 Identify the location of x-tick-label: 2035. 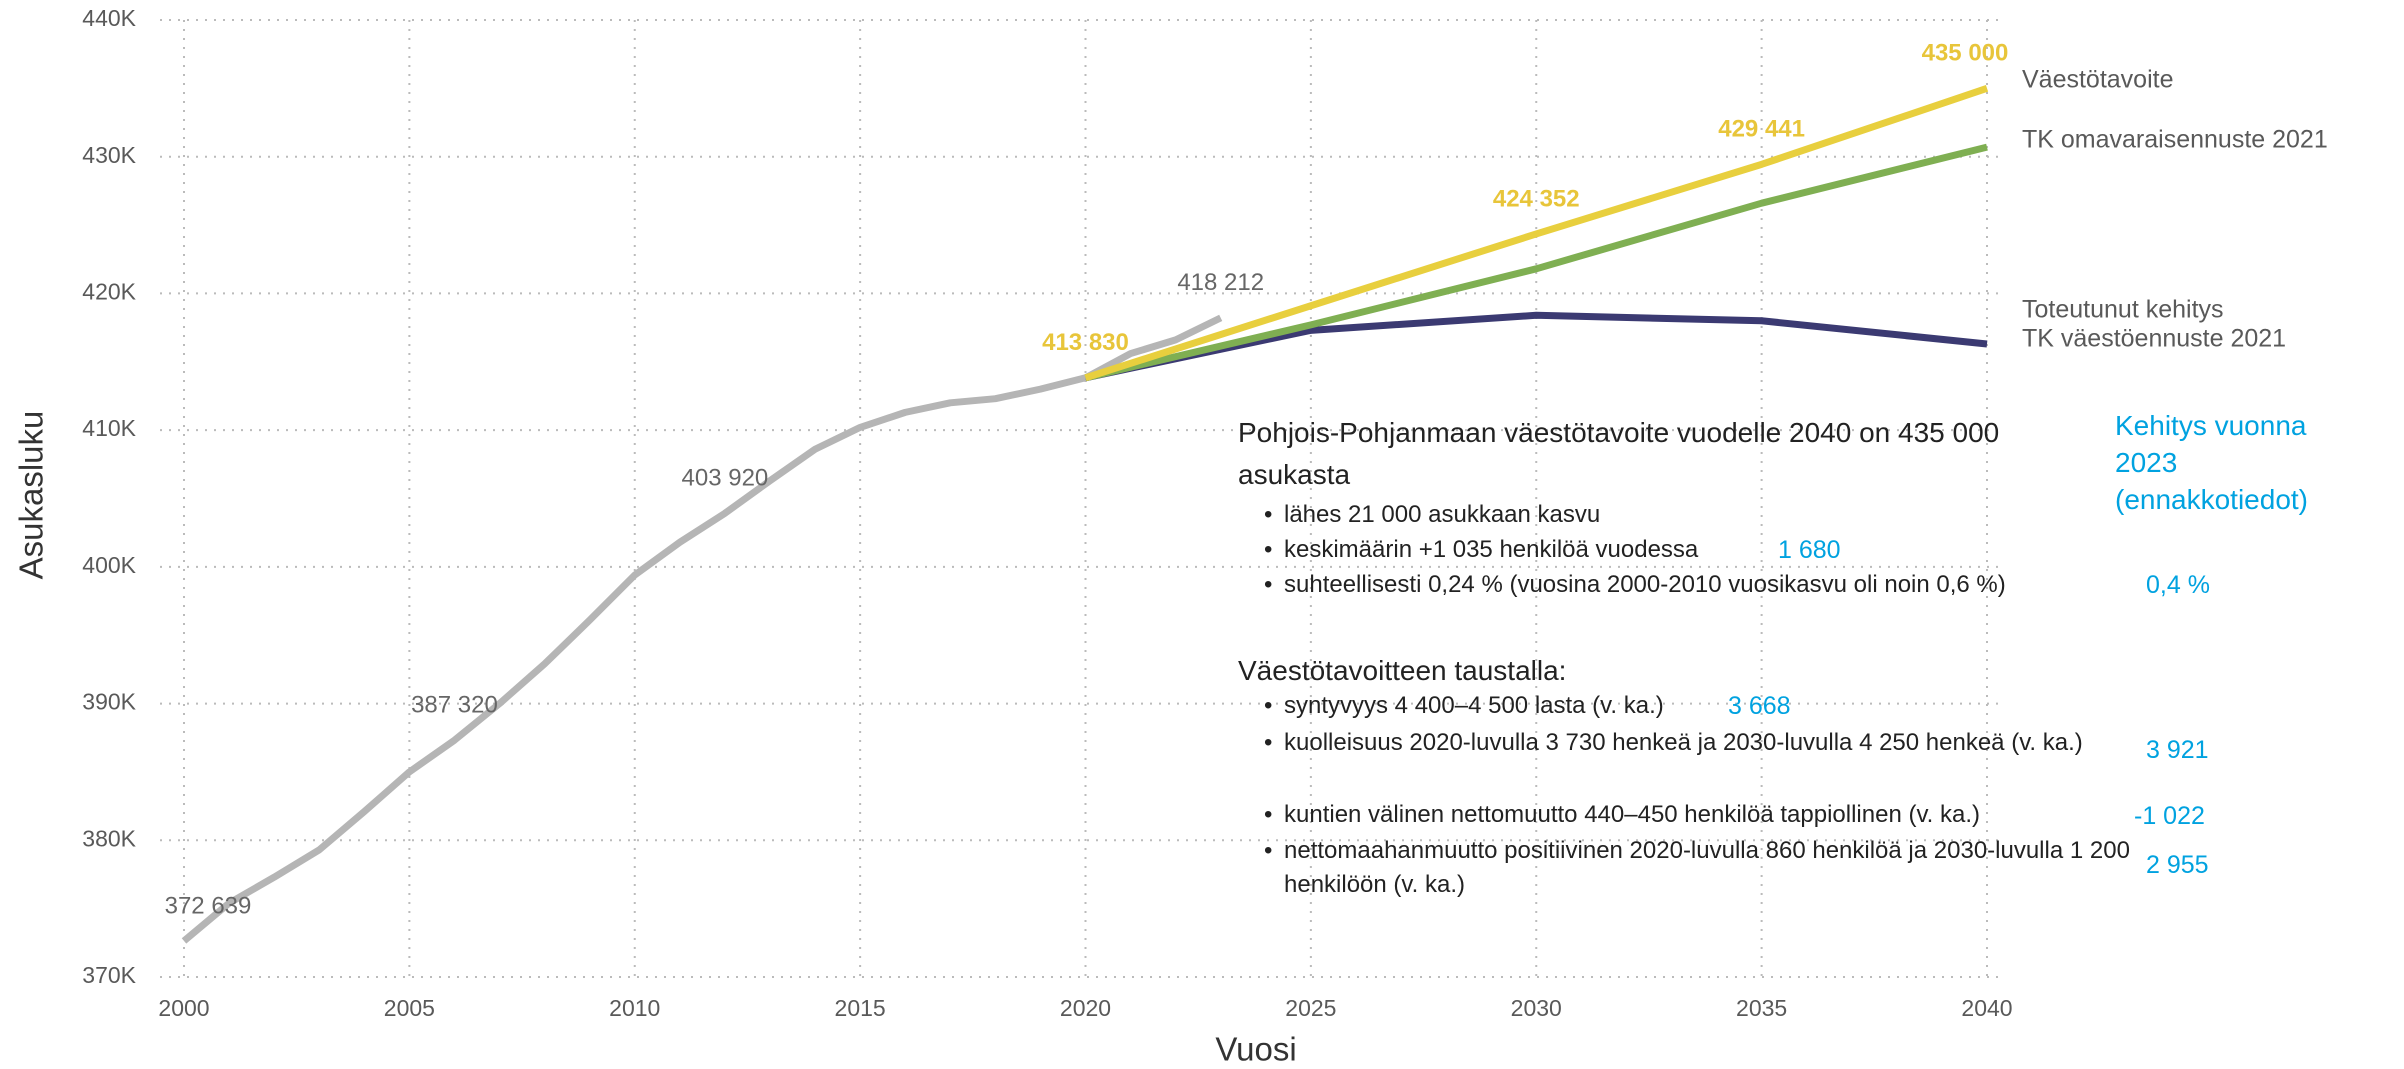
(1761, 1008).